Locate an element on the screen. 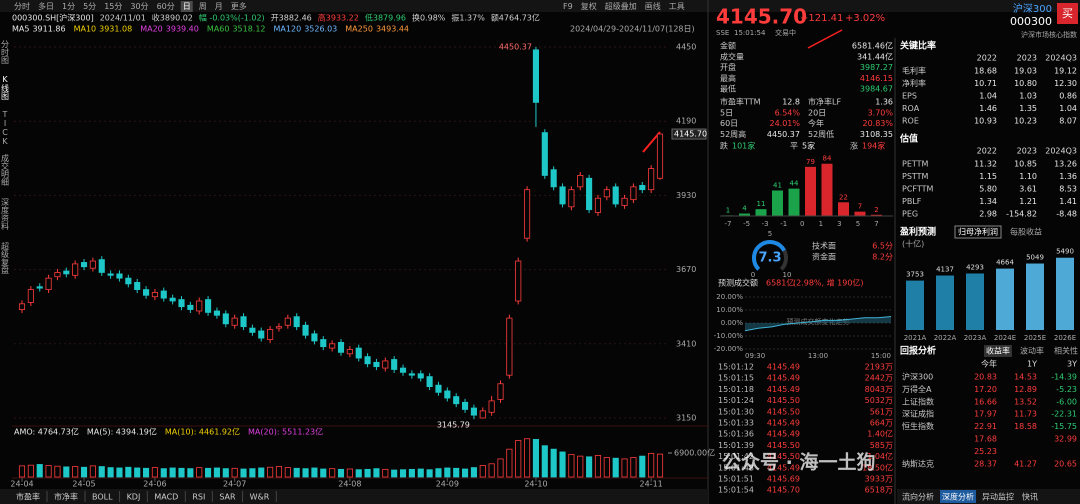  side-tab: K线图 is located at coordinates (5, 88).